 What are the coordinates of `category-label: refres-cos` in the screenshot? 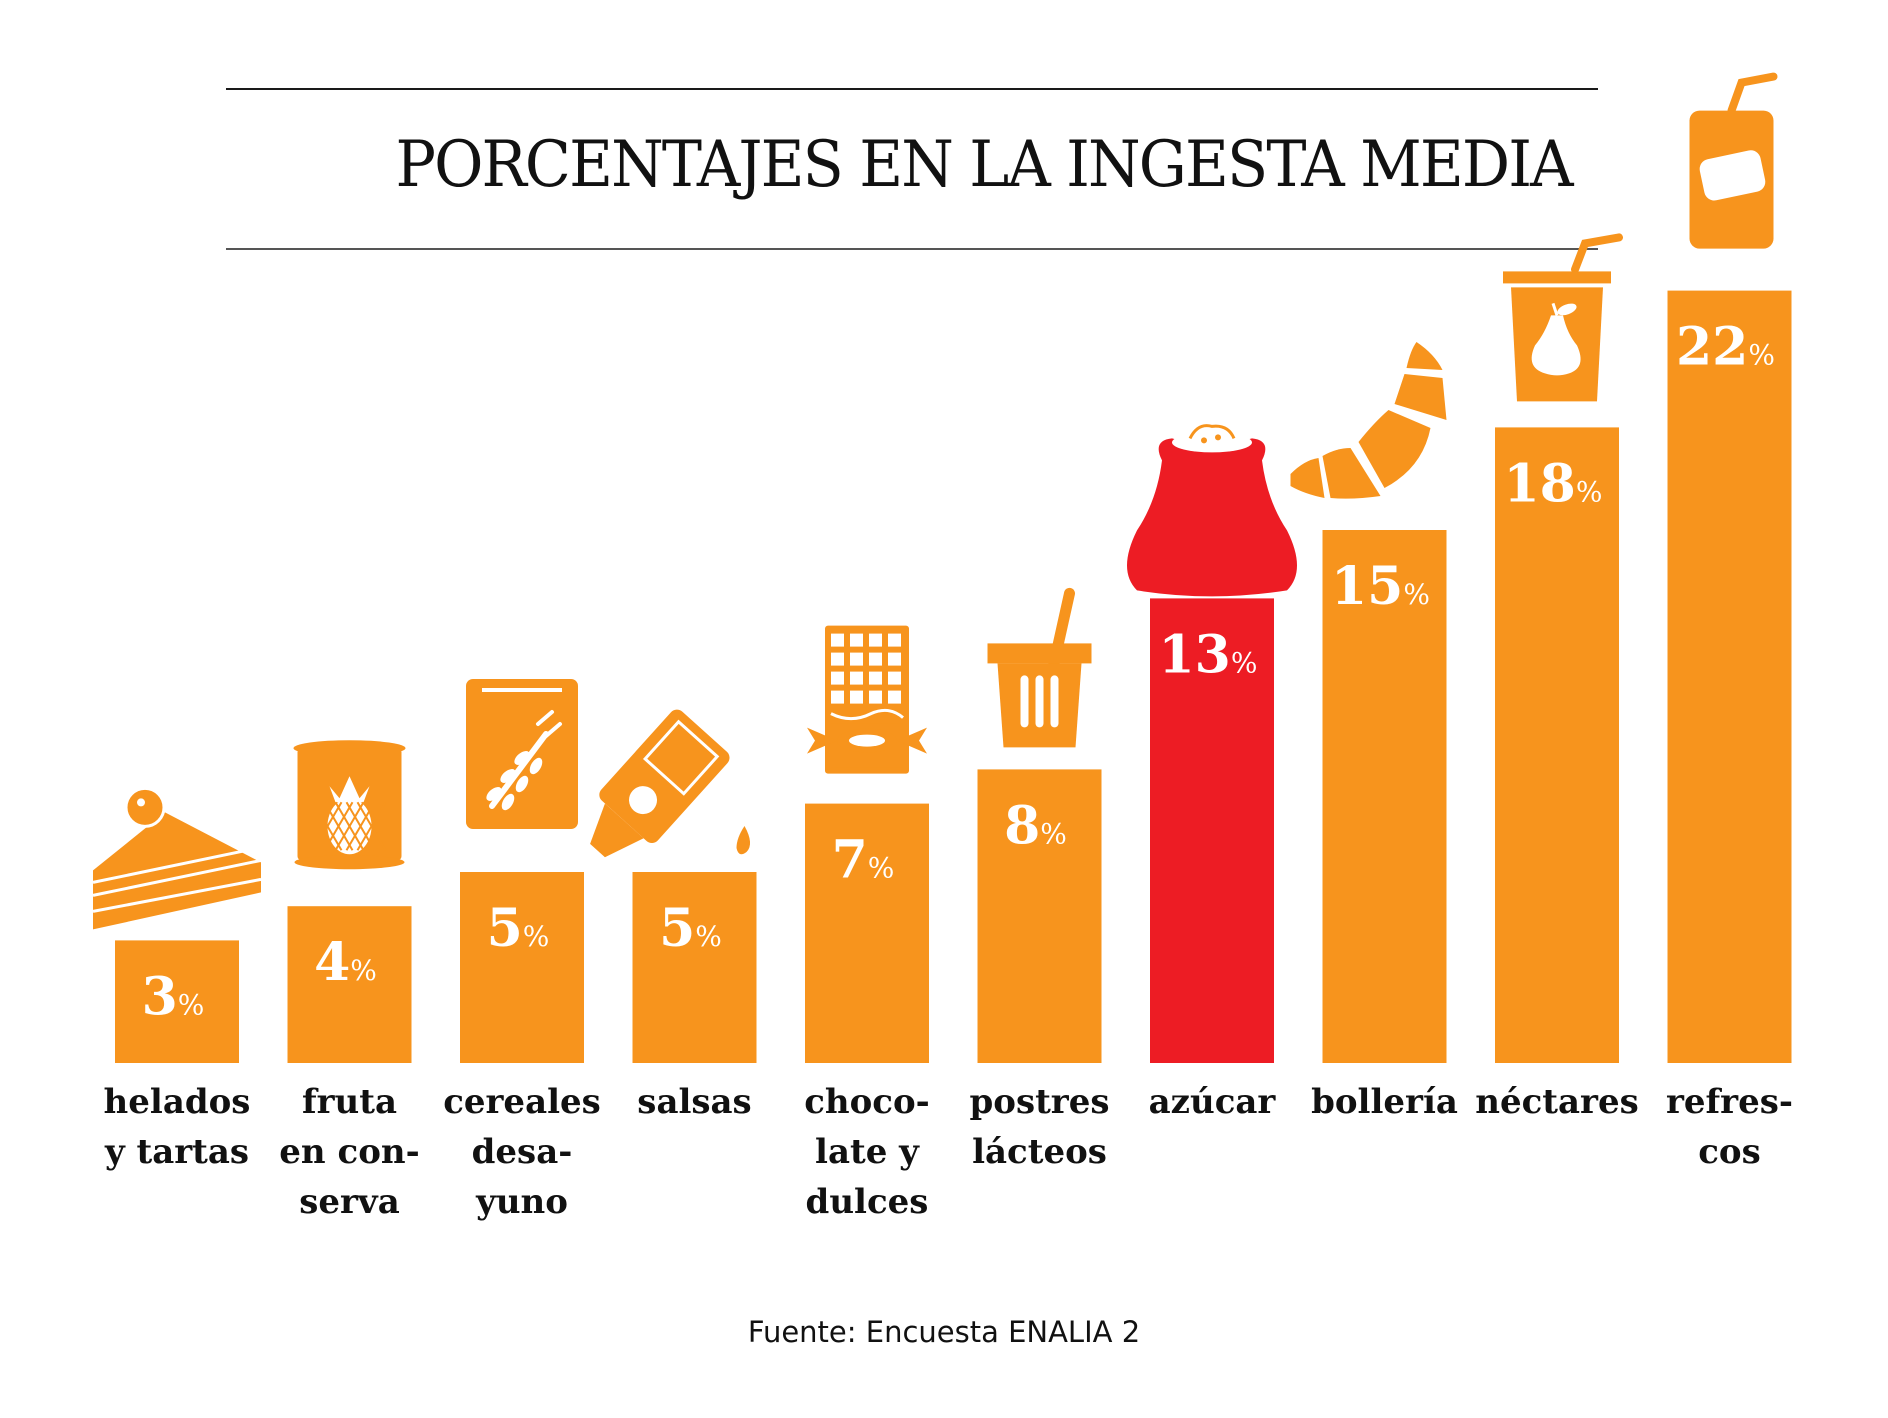 It's located at (1729, 1127).